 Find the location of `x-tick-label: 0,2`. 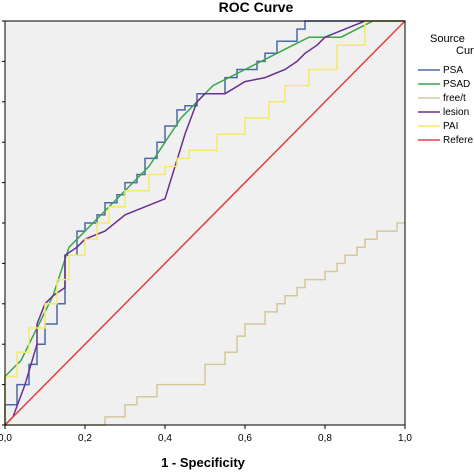

x-tick-label: 0,2 is located at coordinates (85, 438).